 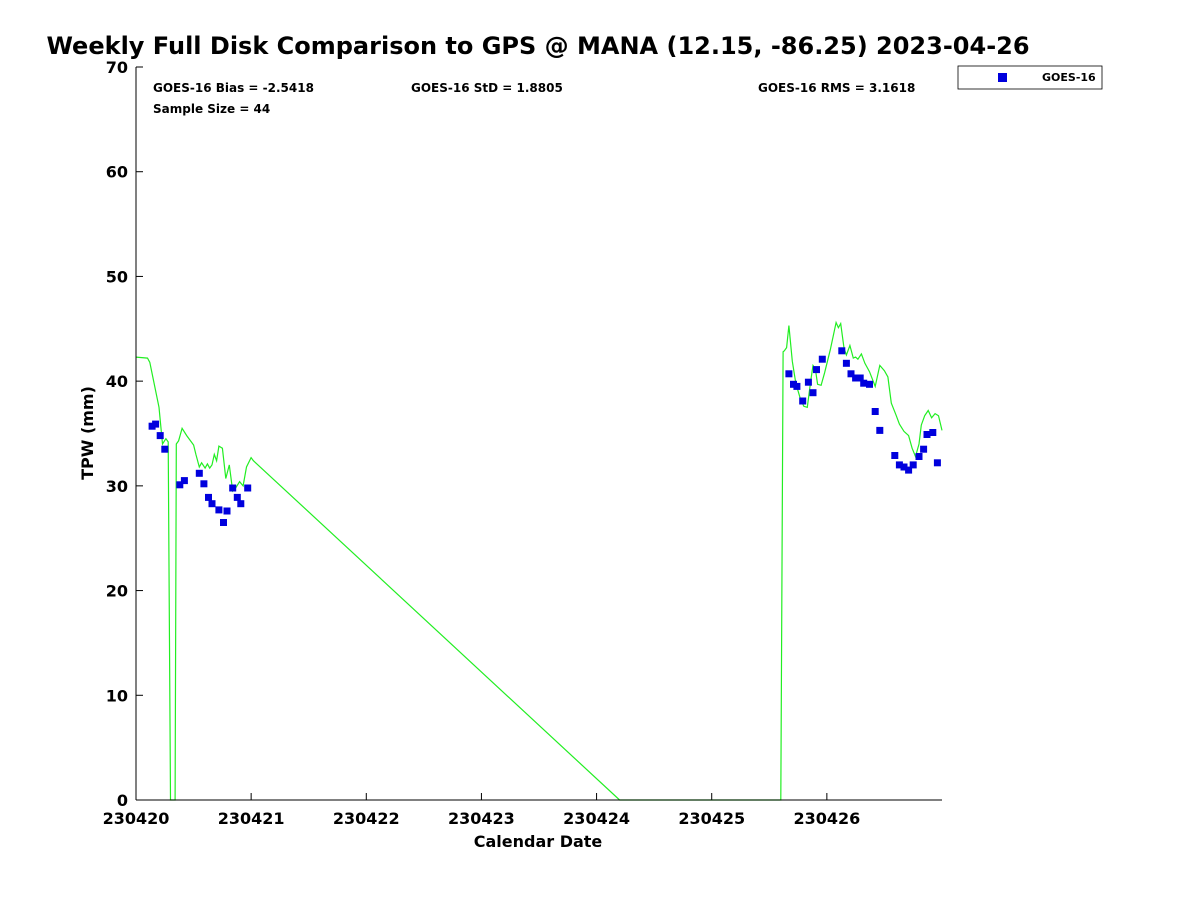 What do you see at coordinates (538, 841) in the screenshot?
I see `x-axis-label: Calendar Date` at bounding box center [538, 841].